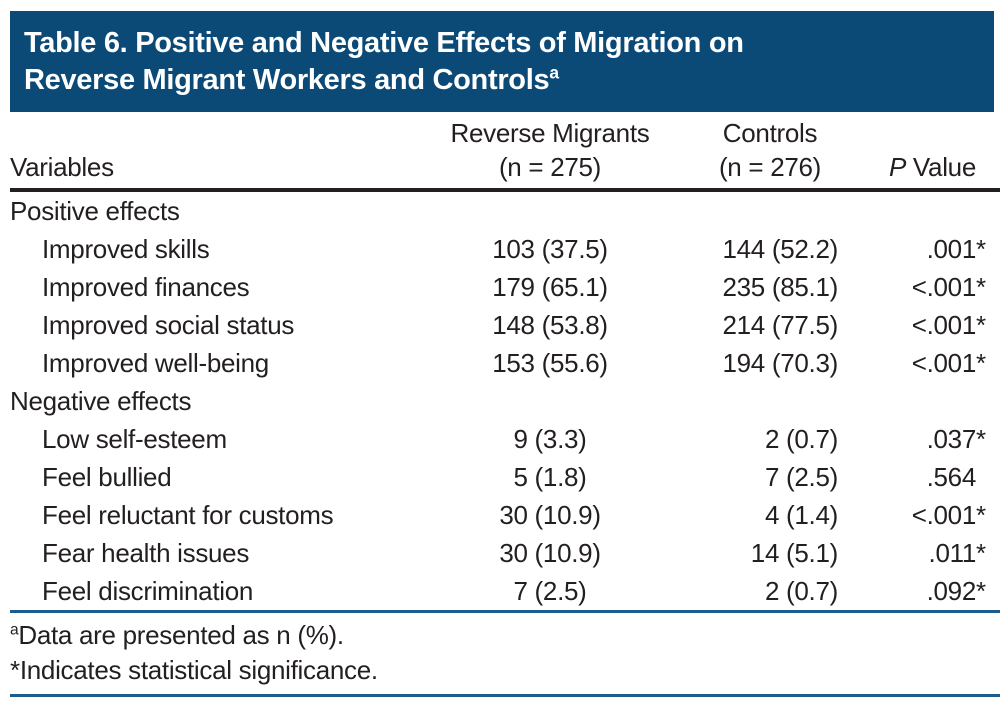 This screenshot has height=715, width=1008. Describe the element at coordinates (780, 287) in the screenshot. I see `controls-value: 235 (85.1)` at that location.